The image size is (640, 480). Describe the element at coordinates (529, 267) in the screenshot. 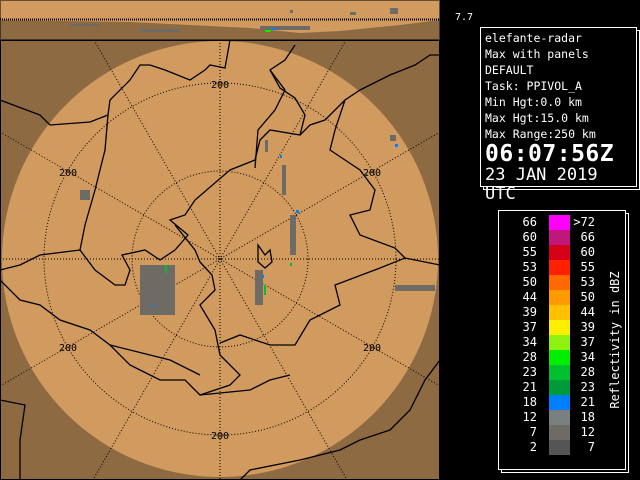

I see `legend-low: 53` at that location.